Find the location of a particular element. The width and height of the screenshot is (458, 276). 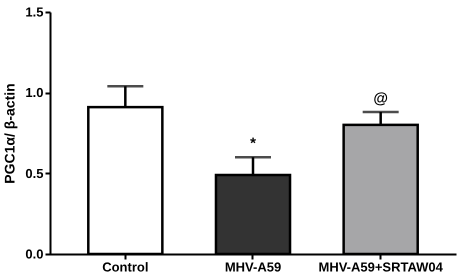

annotation: * is located at coordinates (253, 143).